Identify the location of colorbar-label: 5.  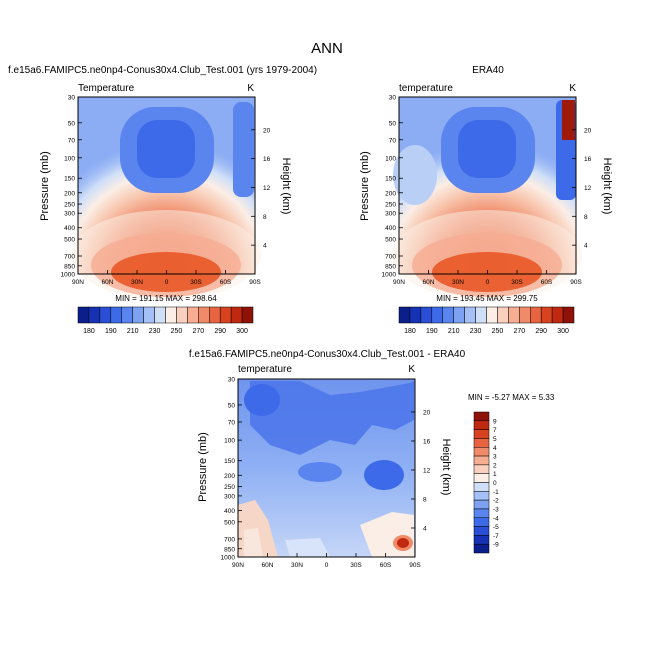
(495, 439).